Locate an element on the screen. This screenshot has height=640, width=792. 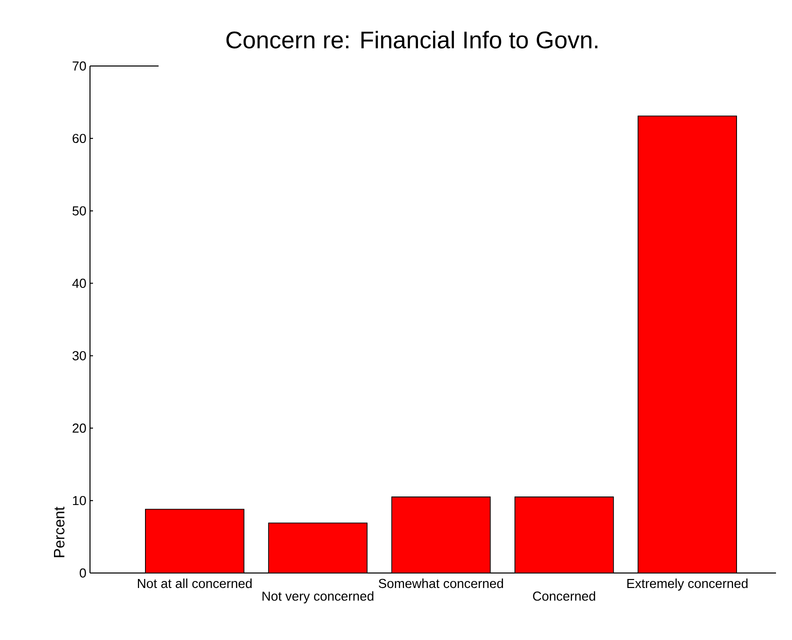
y-tick-label: 70 is located at coordinates (79, 66).